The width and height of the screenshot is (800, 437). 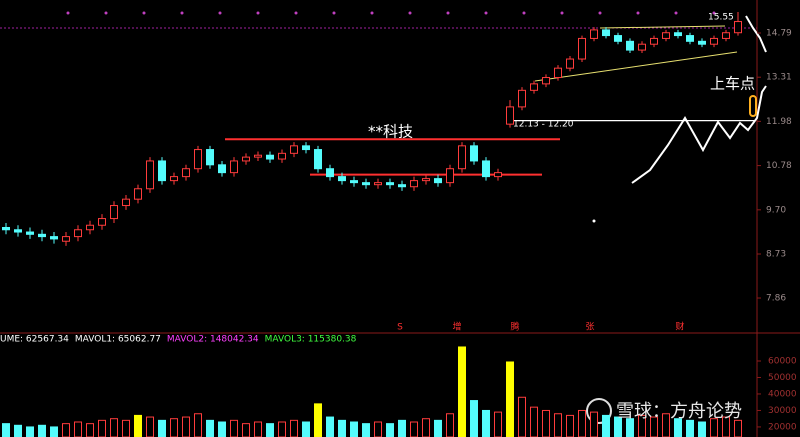 I want to click on y-tick-label: 11.98, so click(x=779, y=122).